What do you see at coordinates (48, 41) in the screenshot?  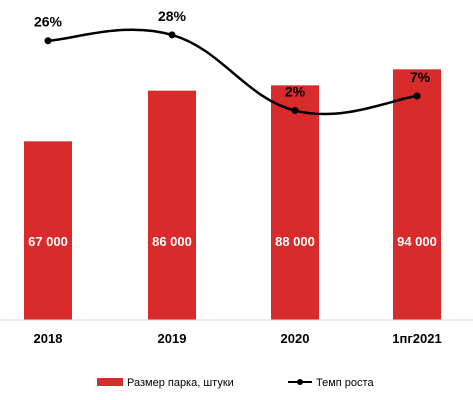 I see `growth-point-2018` at bounding box center [48, 41].